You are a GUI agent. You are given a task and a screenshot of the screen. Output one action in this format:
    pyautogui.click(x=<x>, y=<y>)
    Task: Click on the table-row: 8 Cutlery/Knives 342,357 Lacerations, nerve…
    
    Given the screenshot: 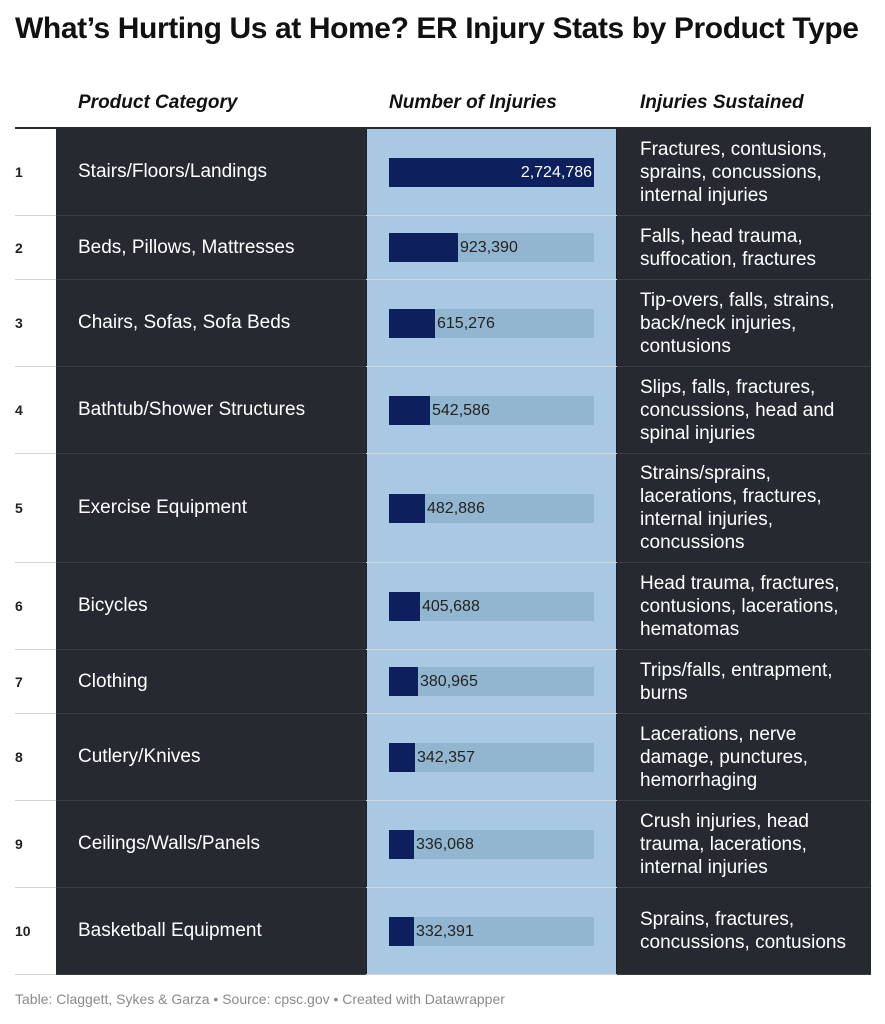 What is the action you would take?
    pyautogui.click(x=443, y=757)
    